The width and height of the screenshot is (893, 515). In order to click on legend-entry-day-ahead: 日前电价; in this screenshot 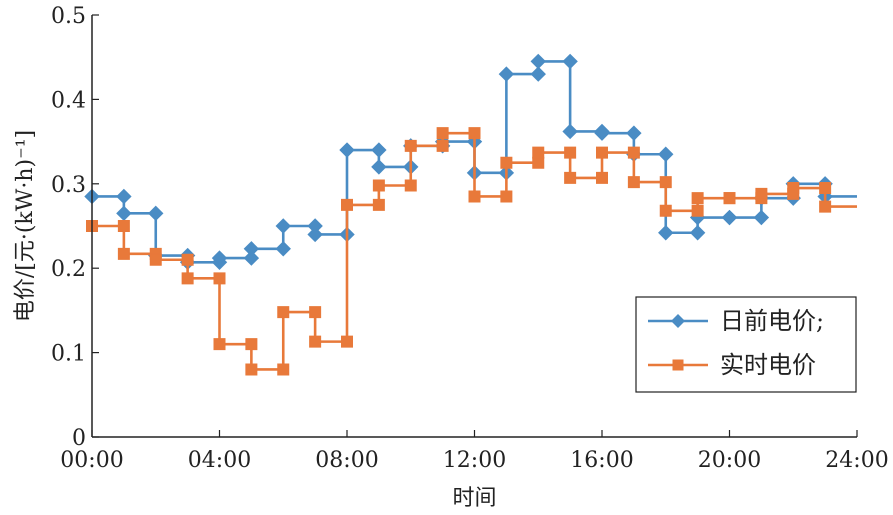, I will do `click(736, 321)`.